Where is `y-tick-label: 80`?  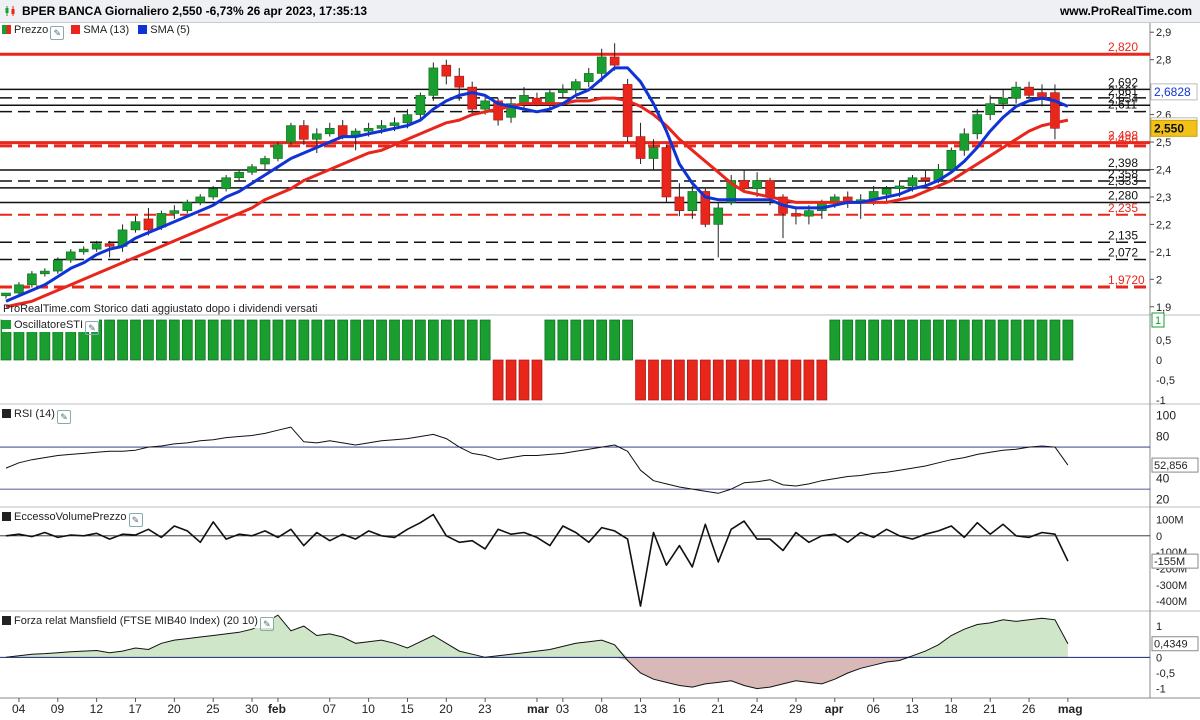
y-tick-label: 80 is located at coordinates (1163, 437).